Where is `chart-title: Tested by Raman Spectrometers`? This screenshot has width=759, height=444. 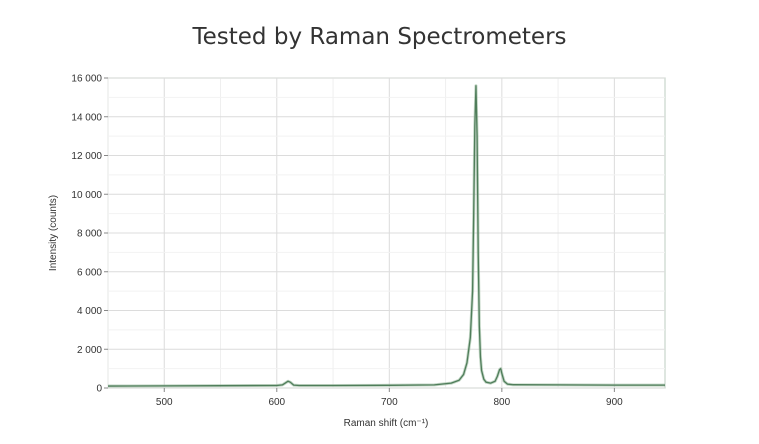
chart-title: Tested by Raman Spectrometers is located at coordinates (379, 37).